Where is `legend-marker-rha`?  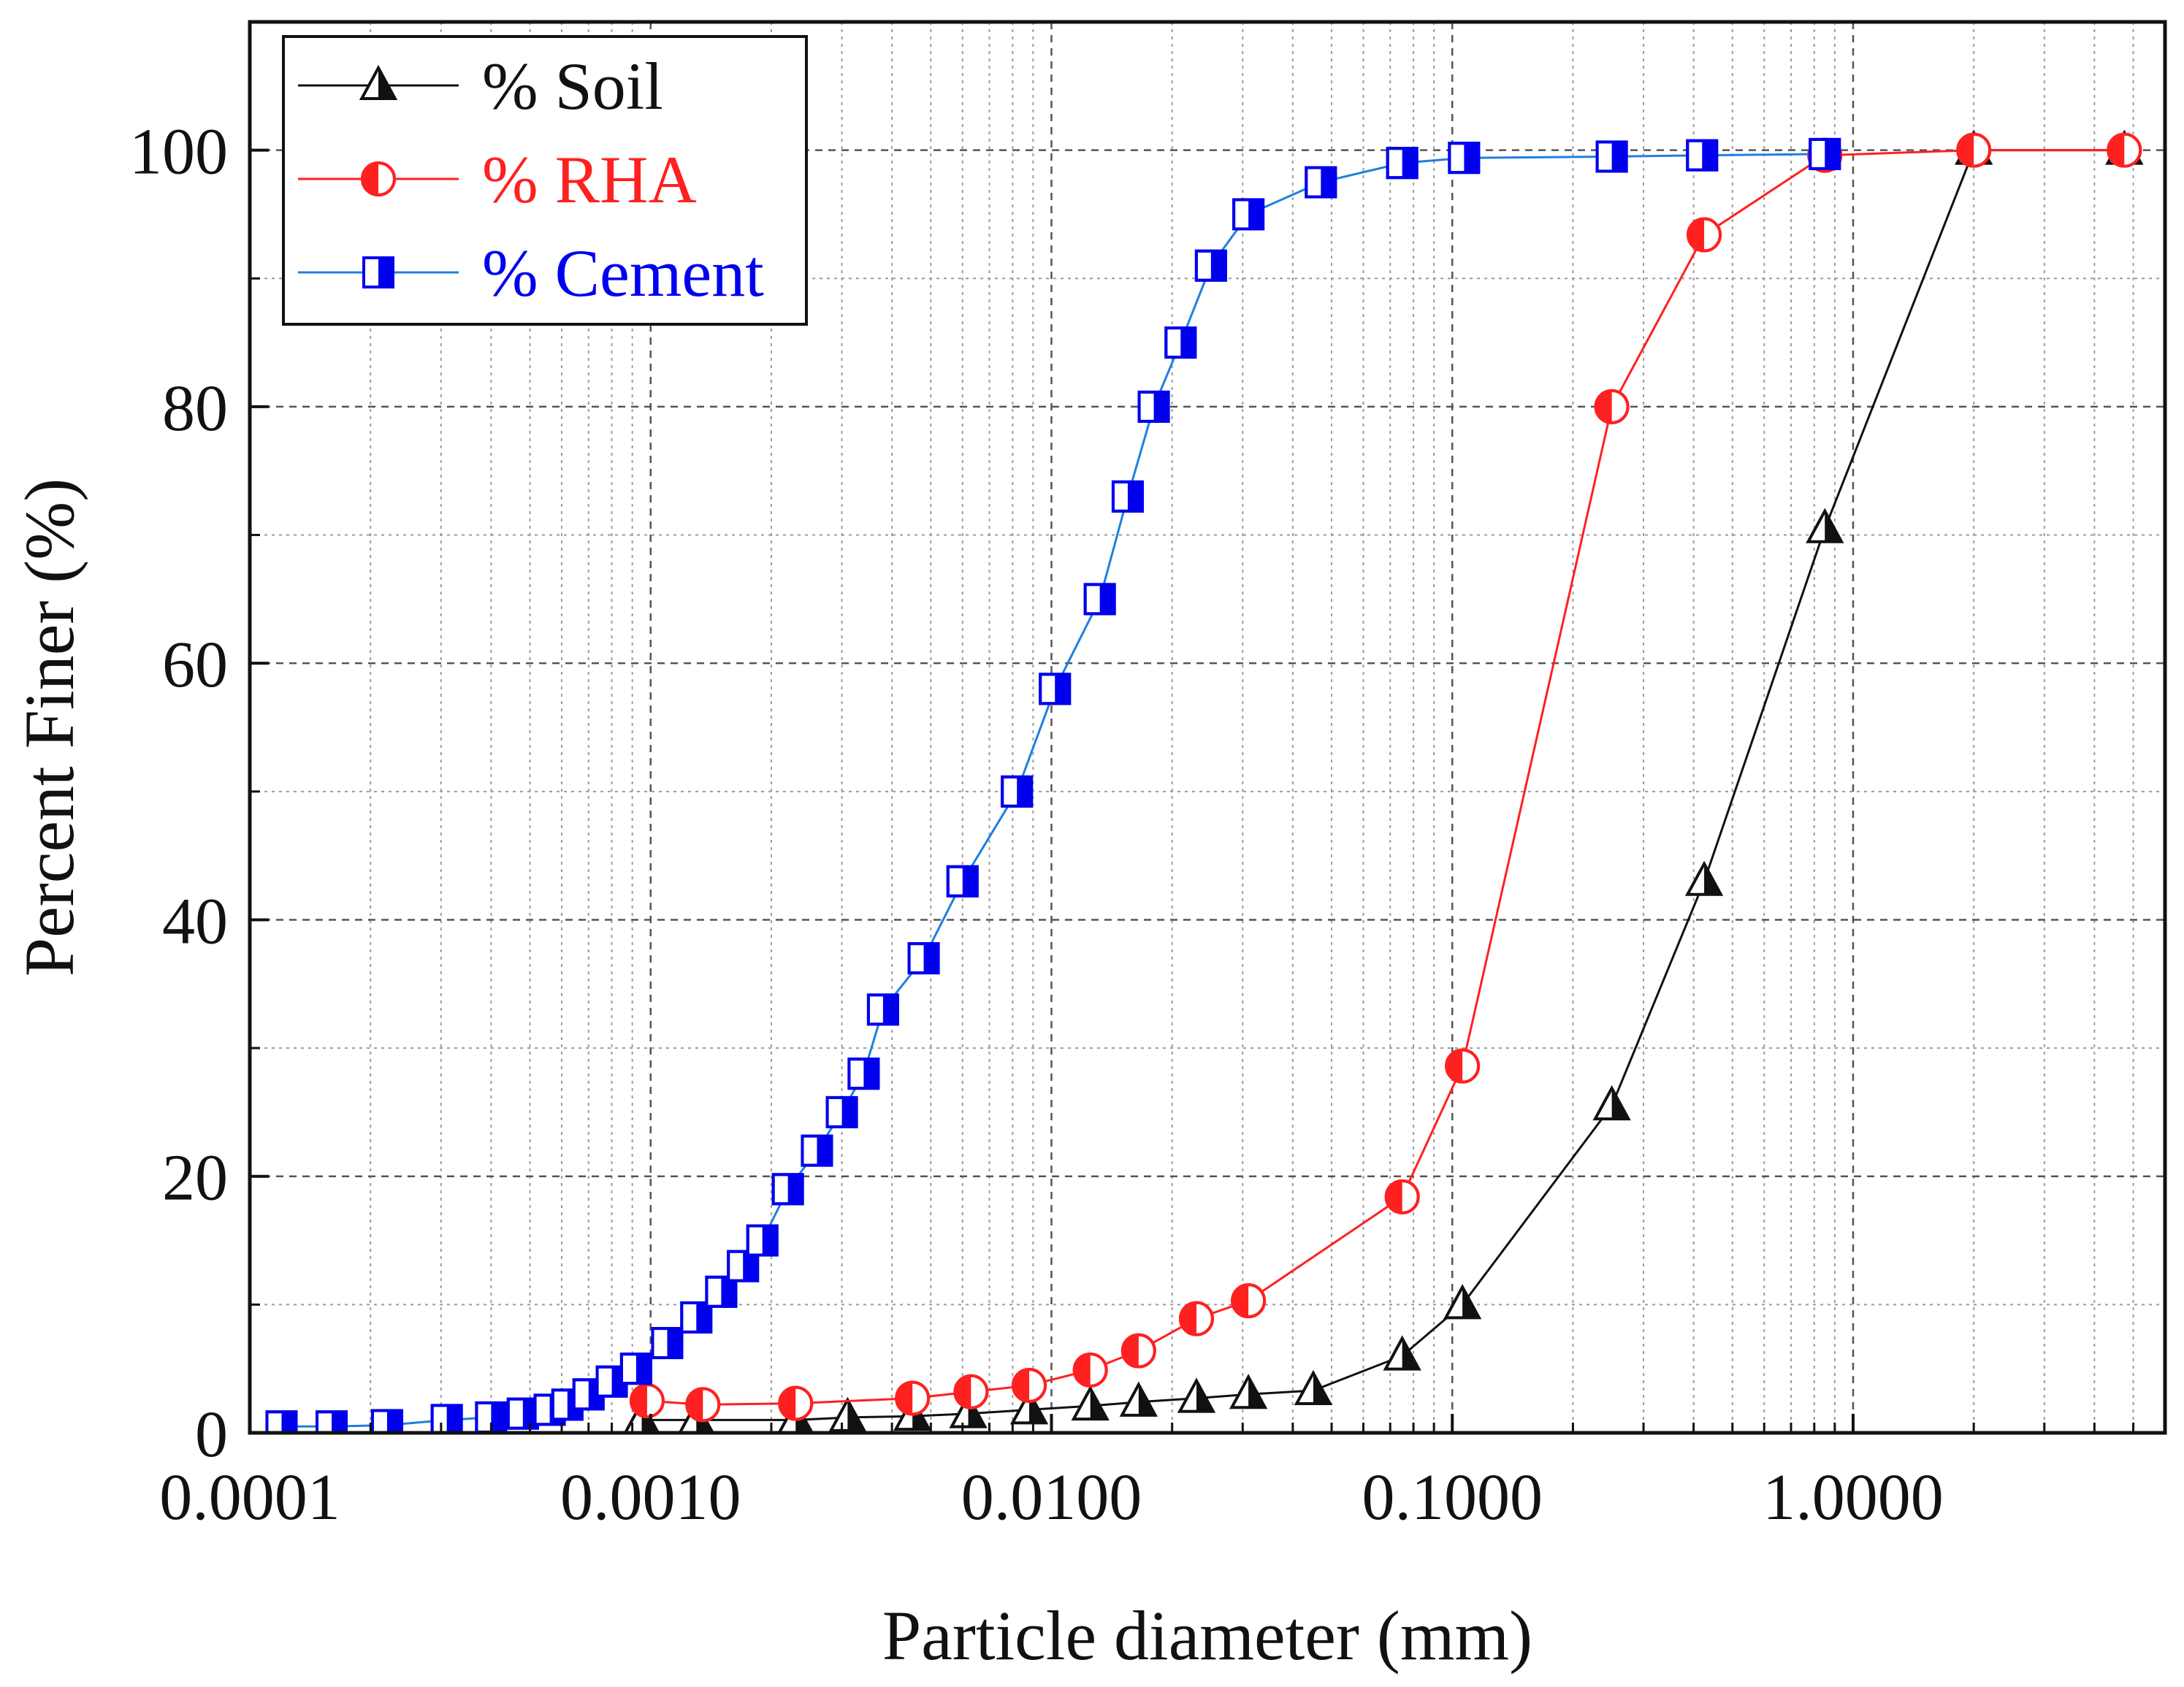
legend-marker-rha is located at coordinates (379, 179).